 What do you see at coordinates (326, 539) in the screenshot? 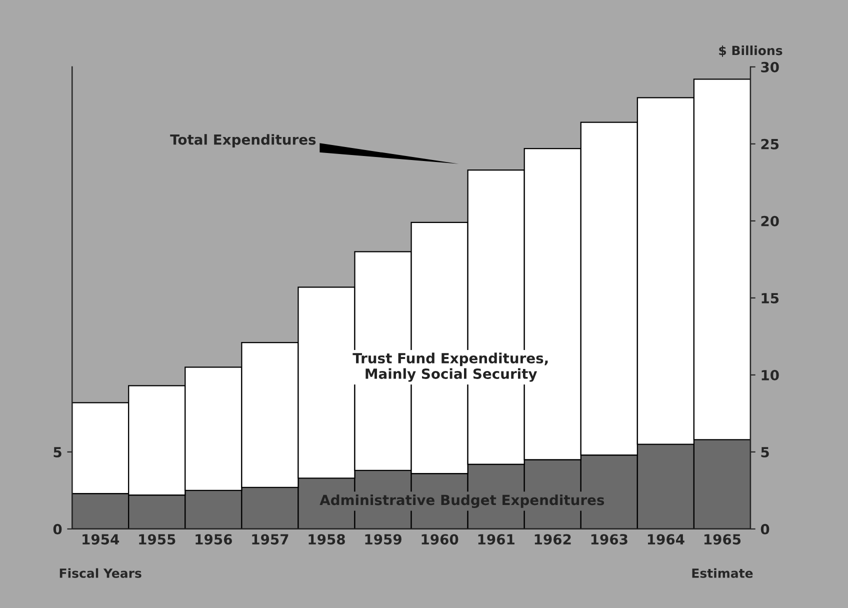
I see `x-tick-label: 1958` at bounding box center [326, 539].